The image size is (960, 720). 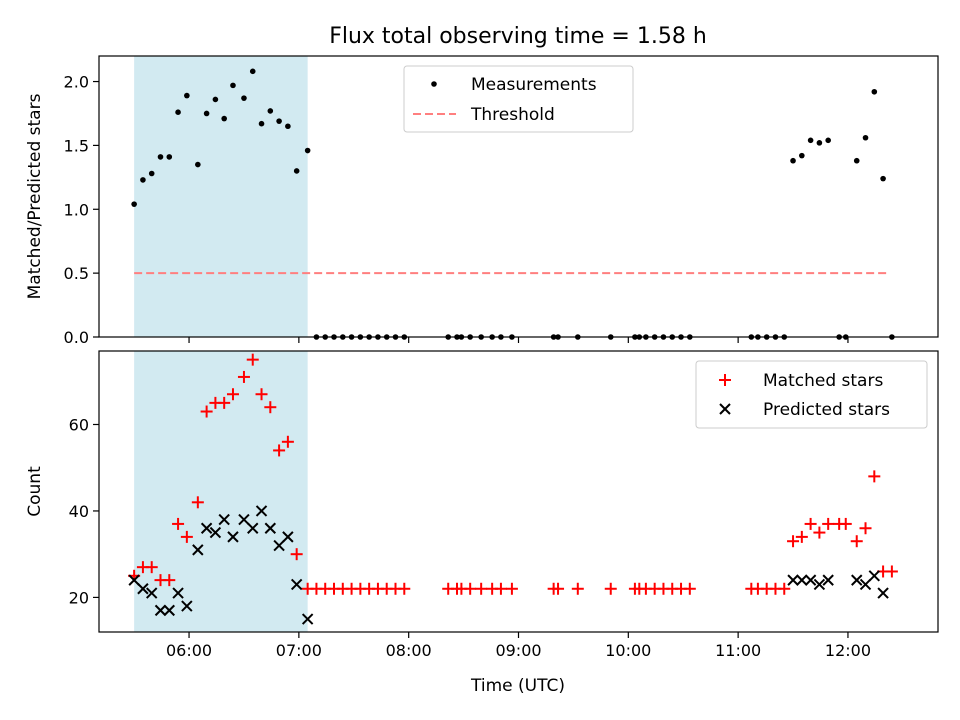 I want to click on y-tick-label: 2.0, so click(x=76, y=82).